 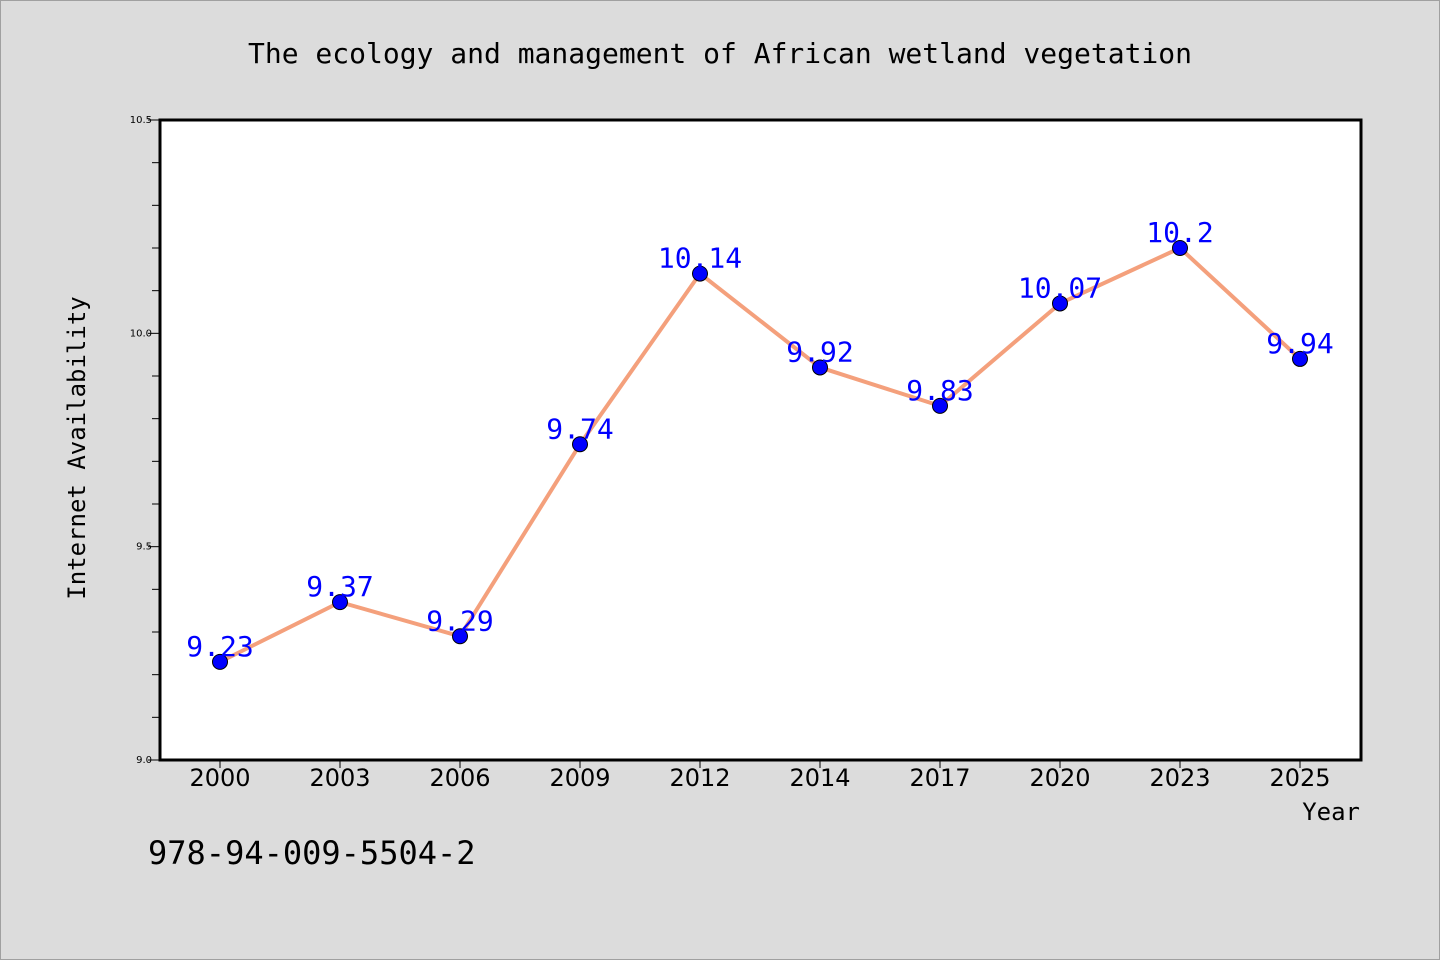 What do you see at coordinates (579, 778) in the screenshot?
I see `x-tick-label: 2009` at bounding box center [579, 778].